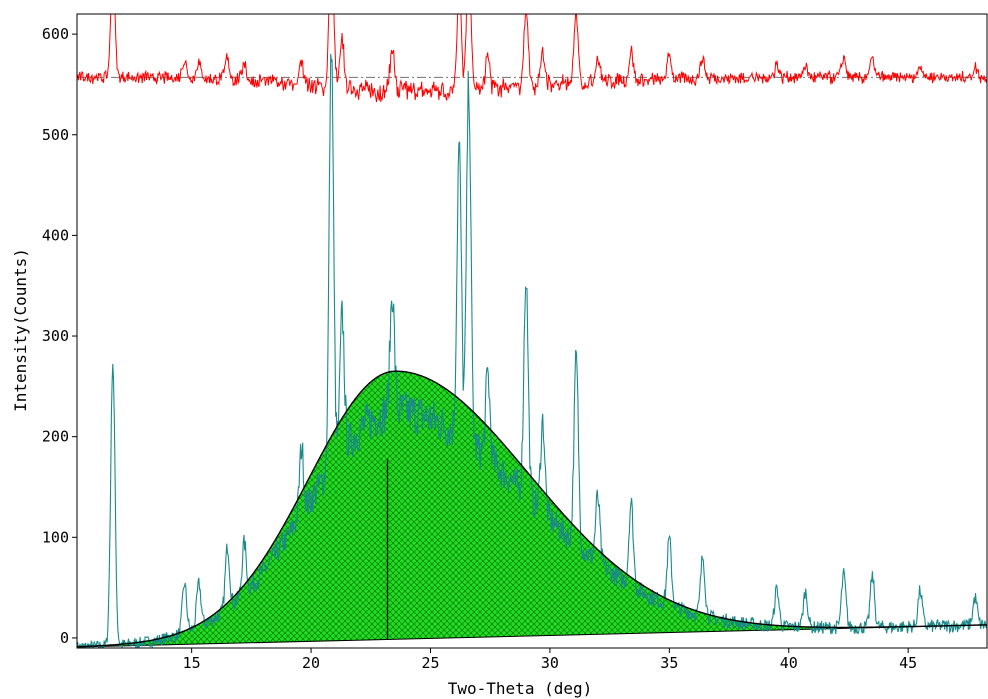 Image resolution: width=988 pixels, height=699 pixels. I want to click on x-tick-label: 30, so click(550, 663).